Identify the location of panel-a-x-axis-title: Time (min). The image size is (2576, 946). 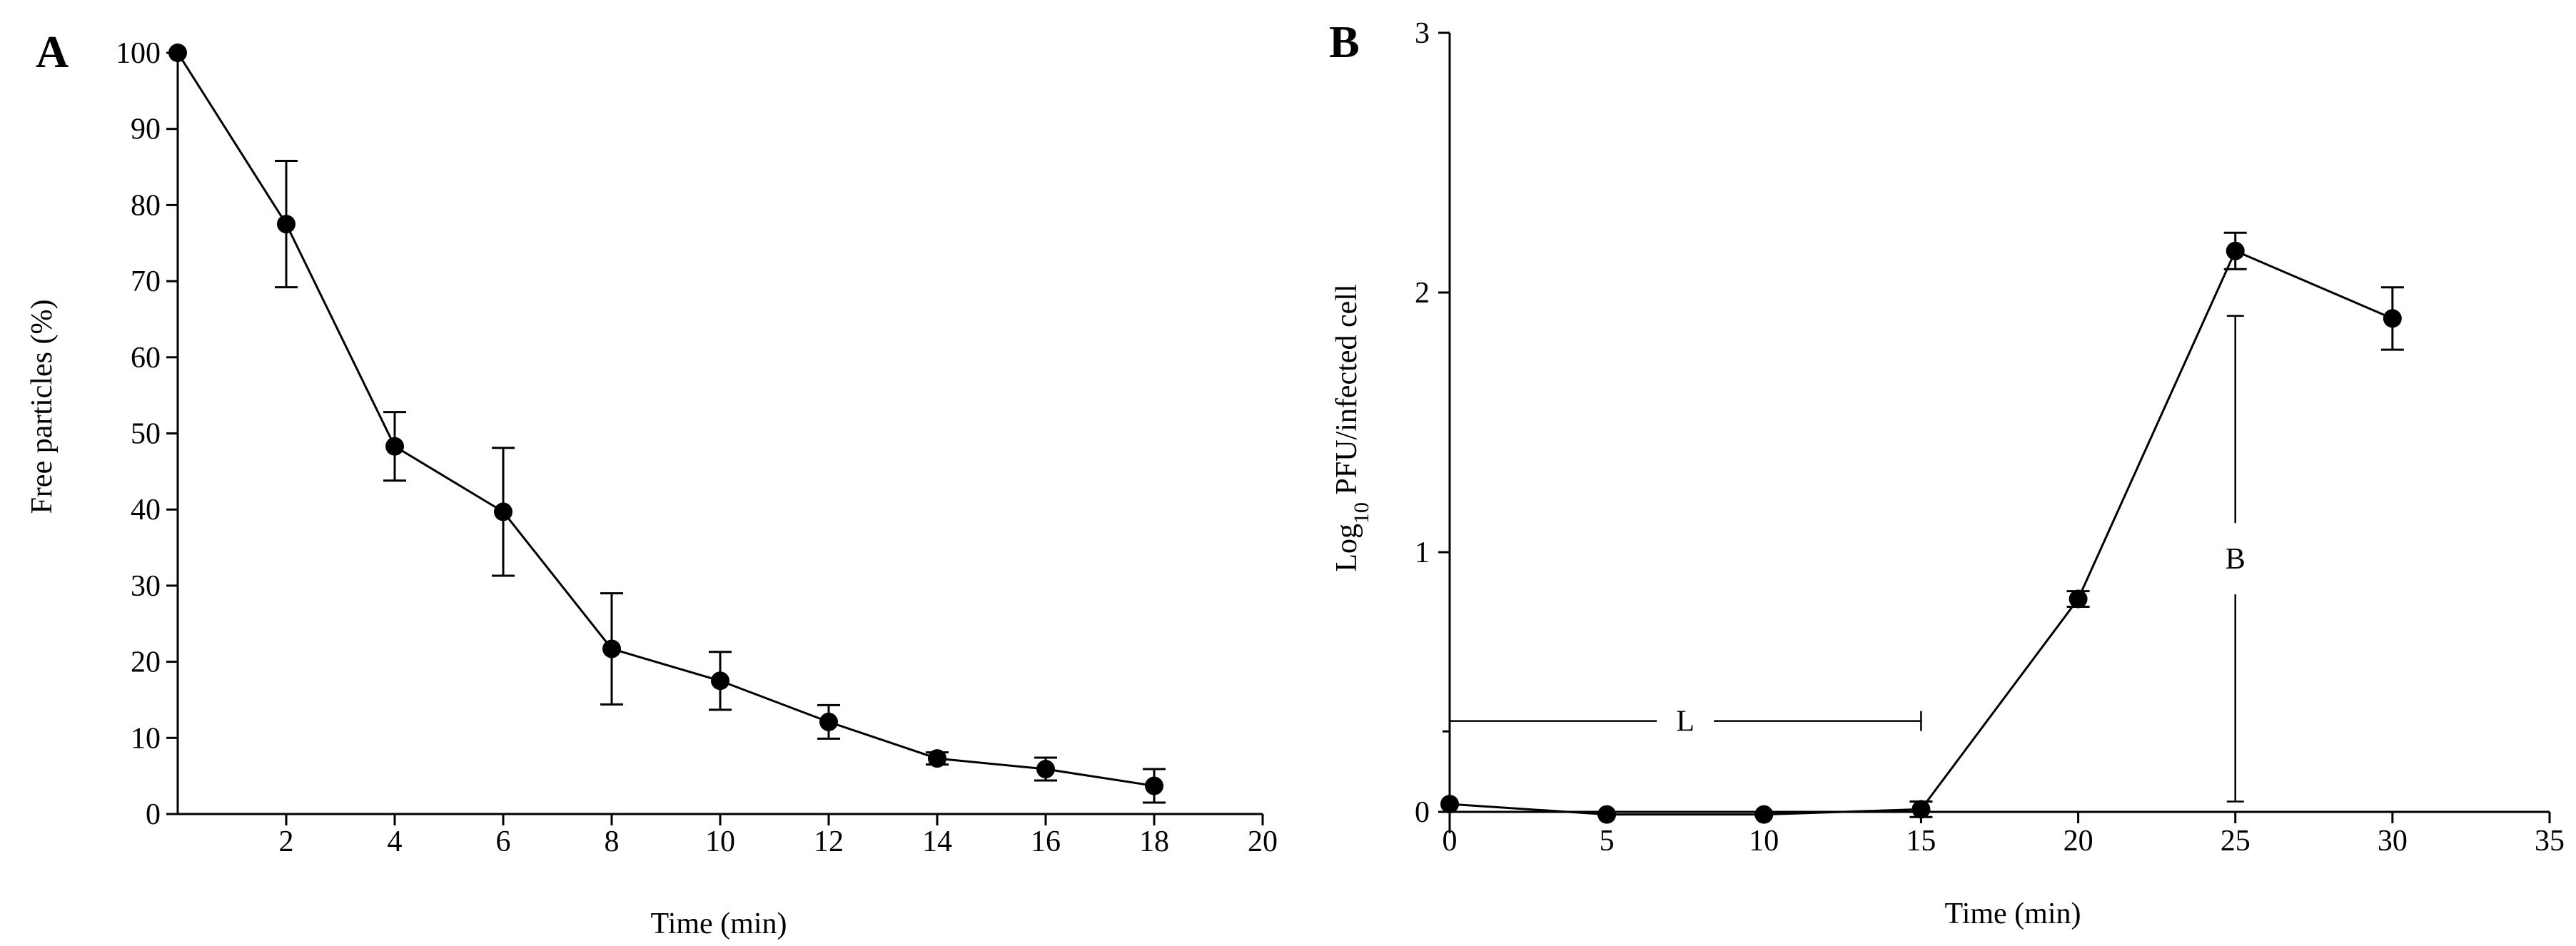
(719, 923).